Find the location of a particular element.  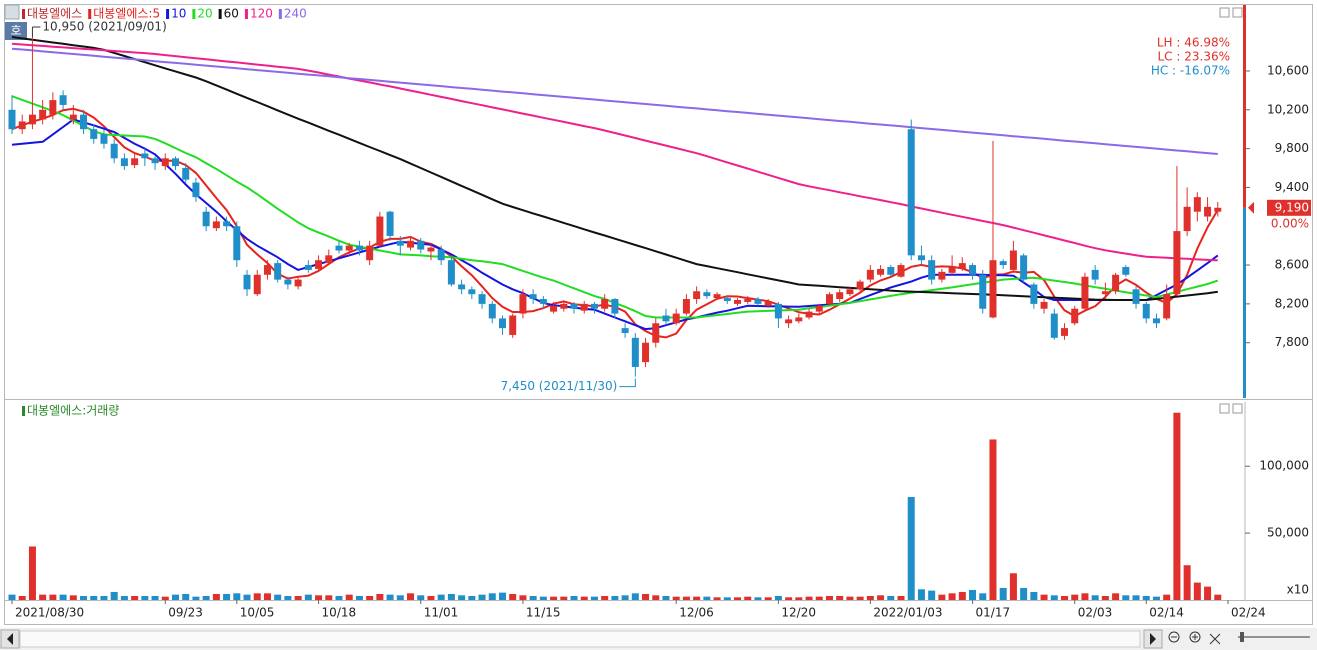

y-tick-label: 9,800 is located at coordinates (1292, 148).